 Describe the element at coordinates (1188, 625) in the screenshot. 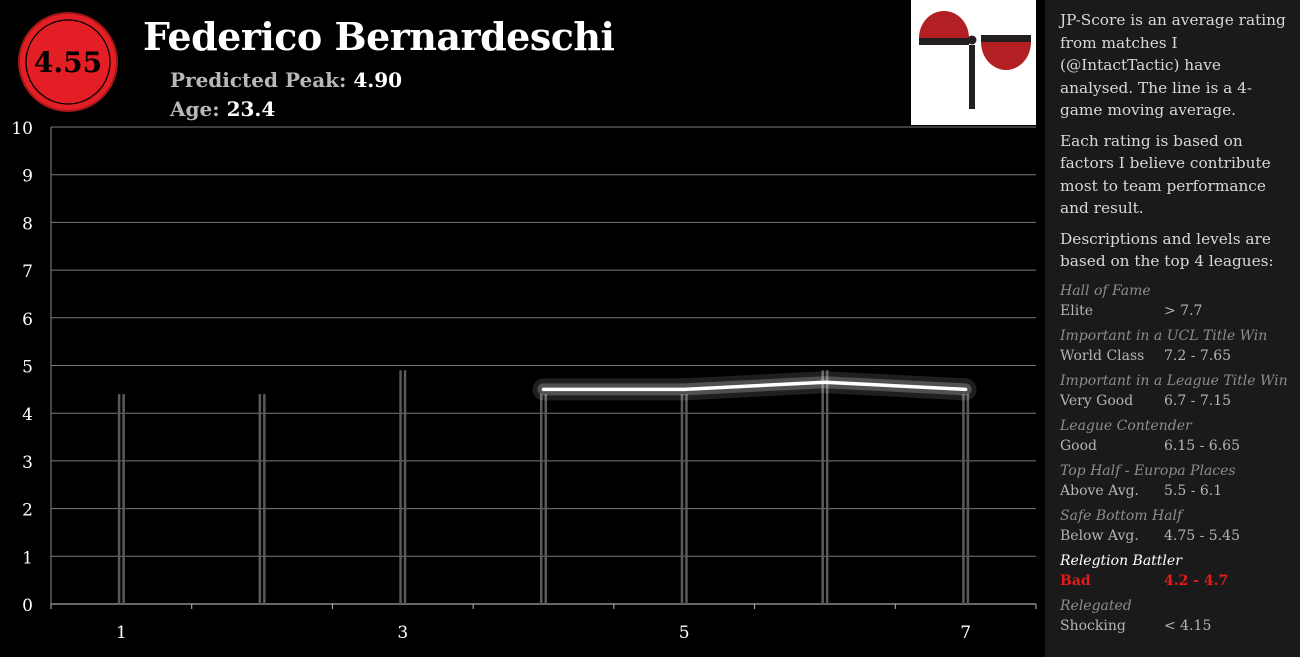

I see `level-range: < 4.15` at that location.